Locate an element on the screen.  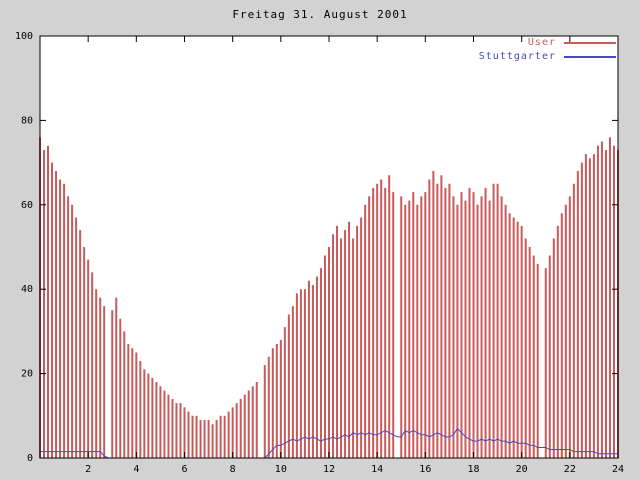
y-tick-label: 20 is located at coordinates (27, 374).